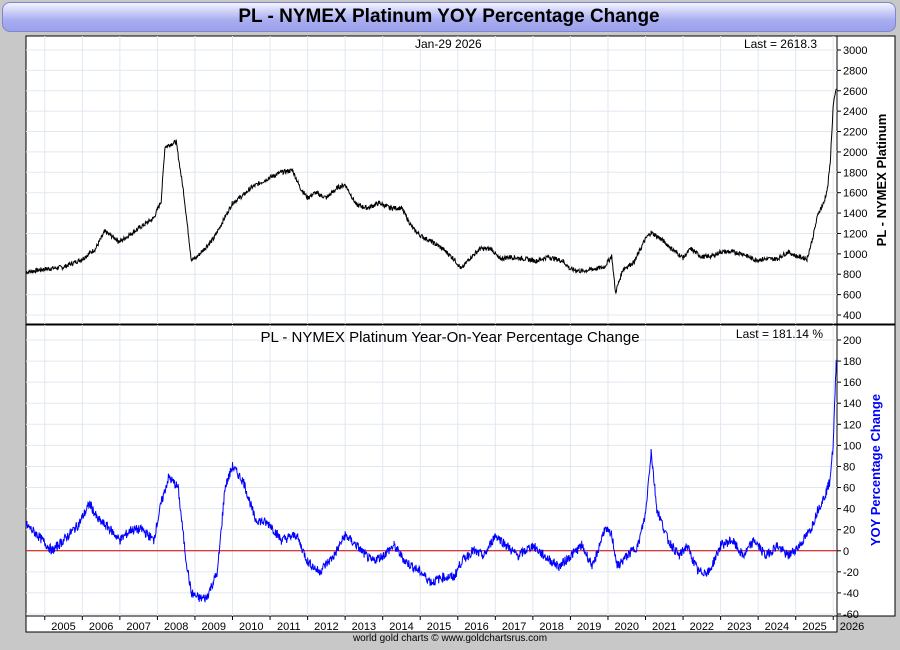 The image size is (900, 650). Describe the element at coordinates (551, 627) in the screenshot. I see `x-tick-label: 2018` at that location.